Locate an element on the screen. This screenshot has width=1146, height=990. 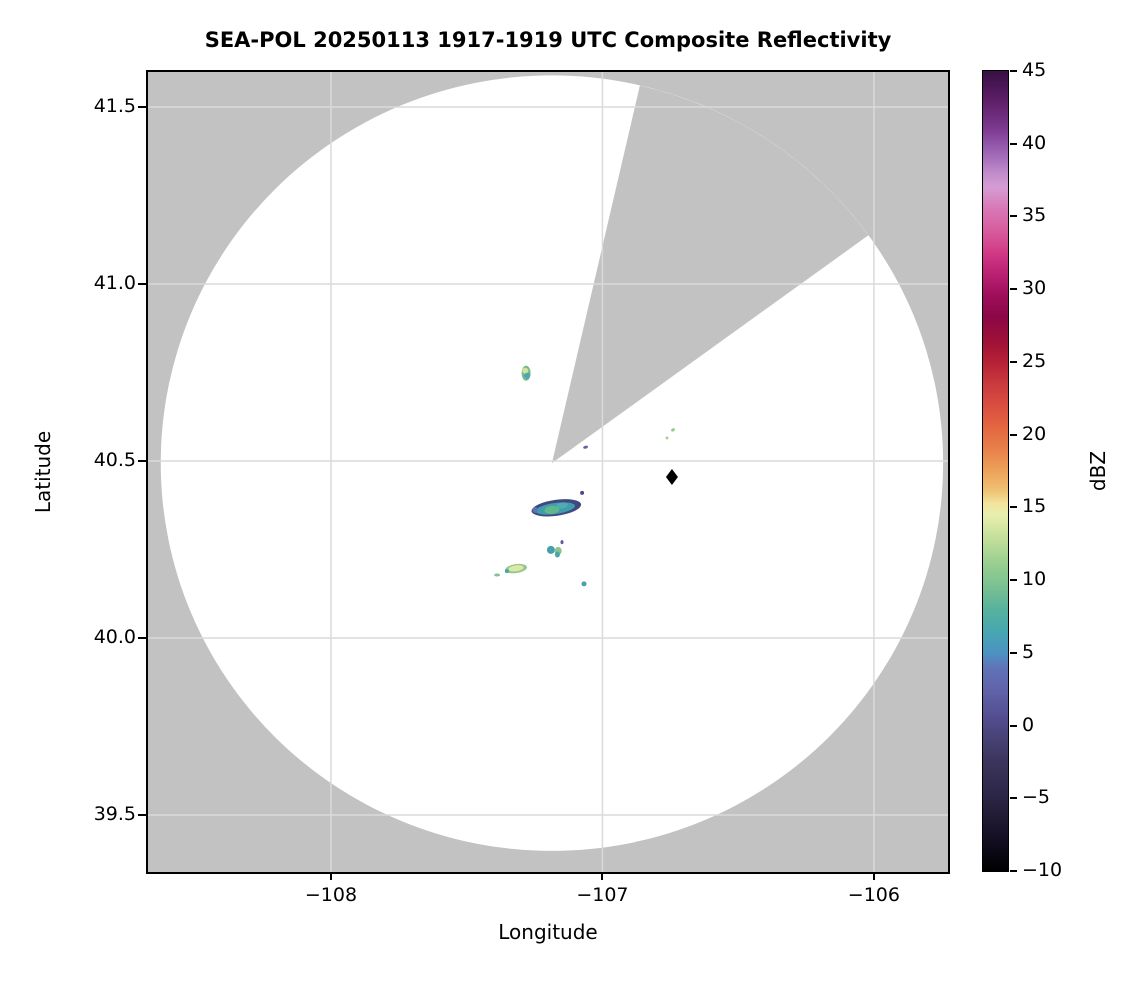
site-marker-diamond is located at coordinates (671, 476).